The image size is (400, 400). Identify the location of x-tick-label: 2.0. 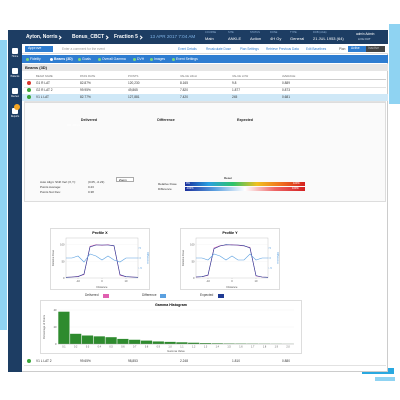
(288, 347).